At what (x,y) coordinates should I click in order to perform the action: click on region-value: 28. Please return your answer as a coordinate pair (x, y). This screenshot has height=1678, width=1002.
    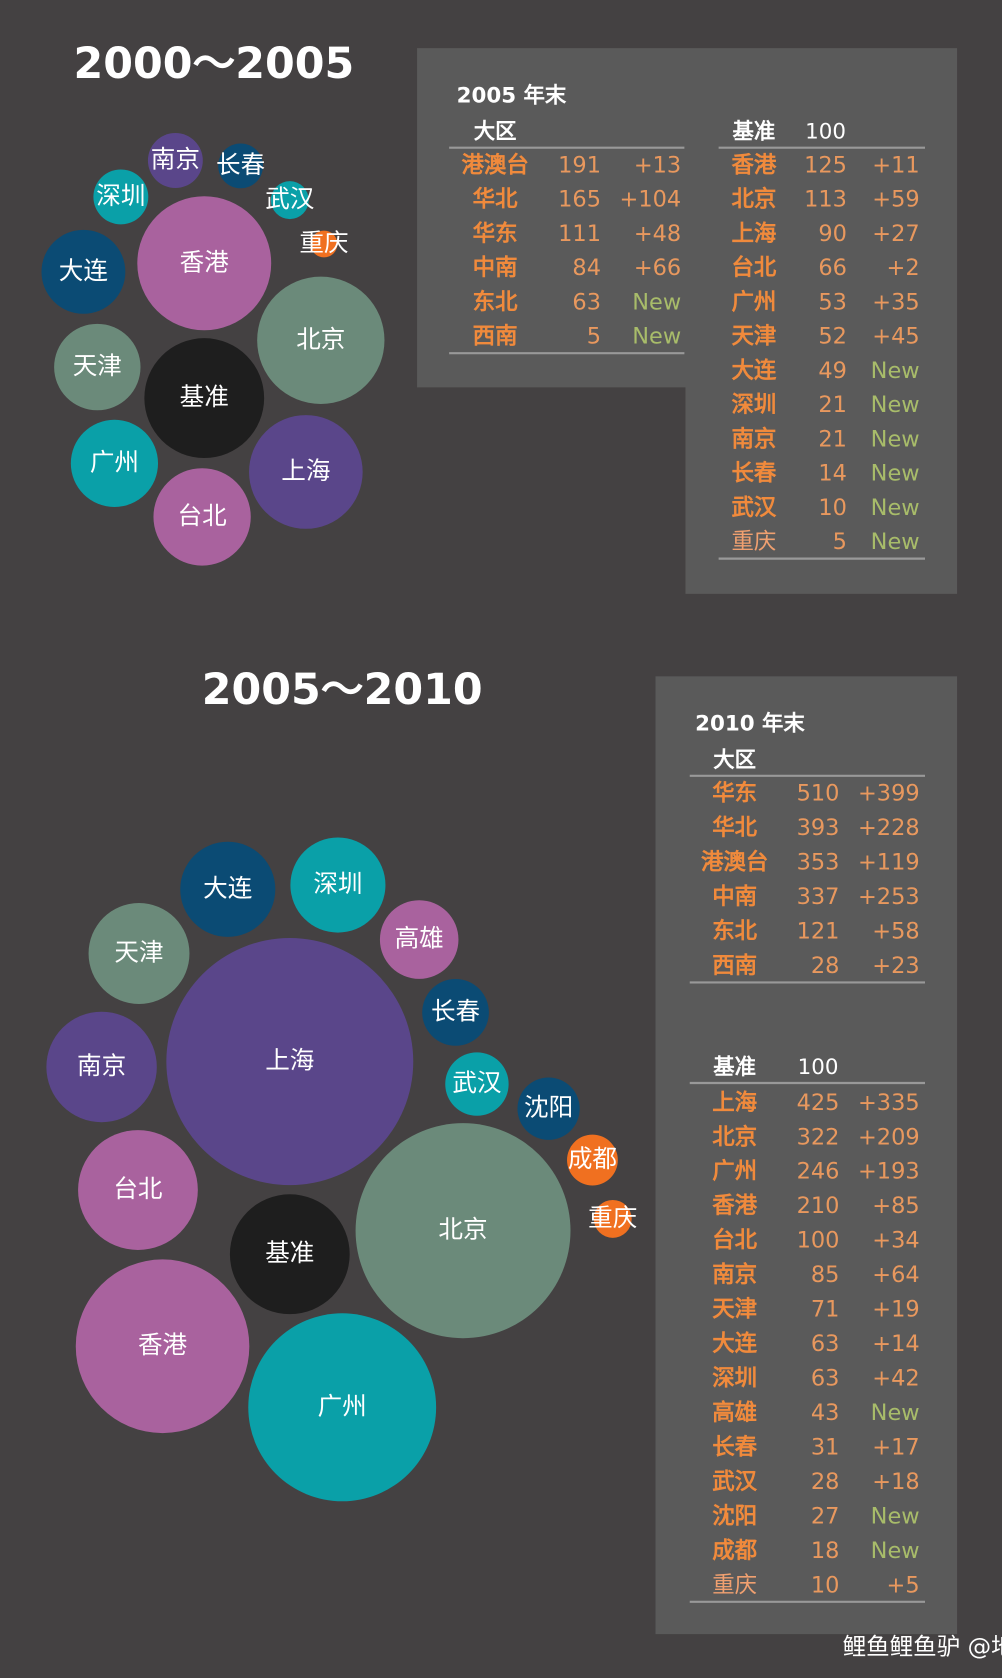
    Looking at the image, I should click on (825, 966).